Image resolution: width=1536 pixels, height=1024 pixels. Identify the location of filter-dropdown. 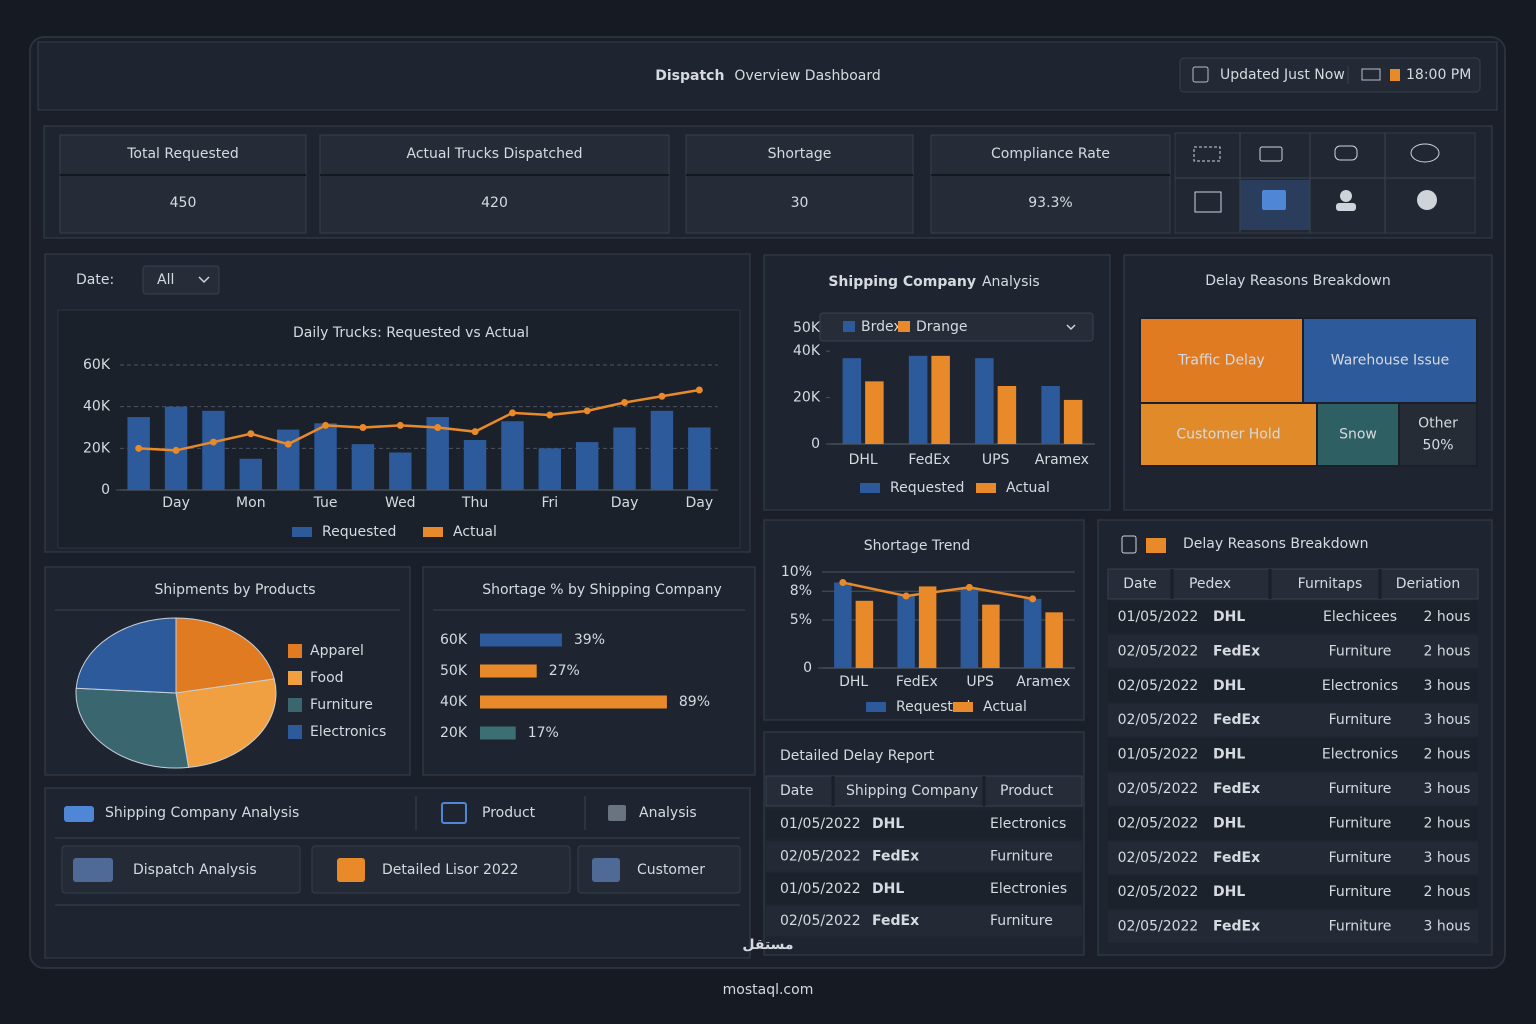
(181, 280).